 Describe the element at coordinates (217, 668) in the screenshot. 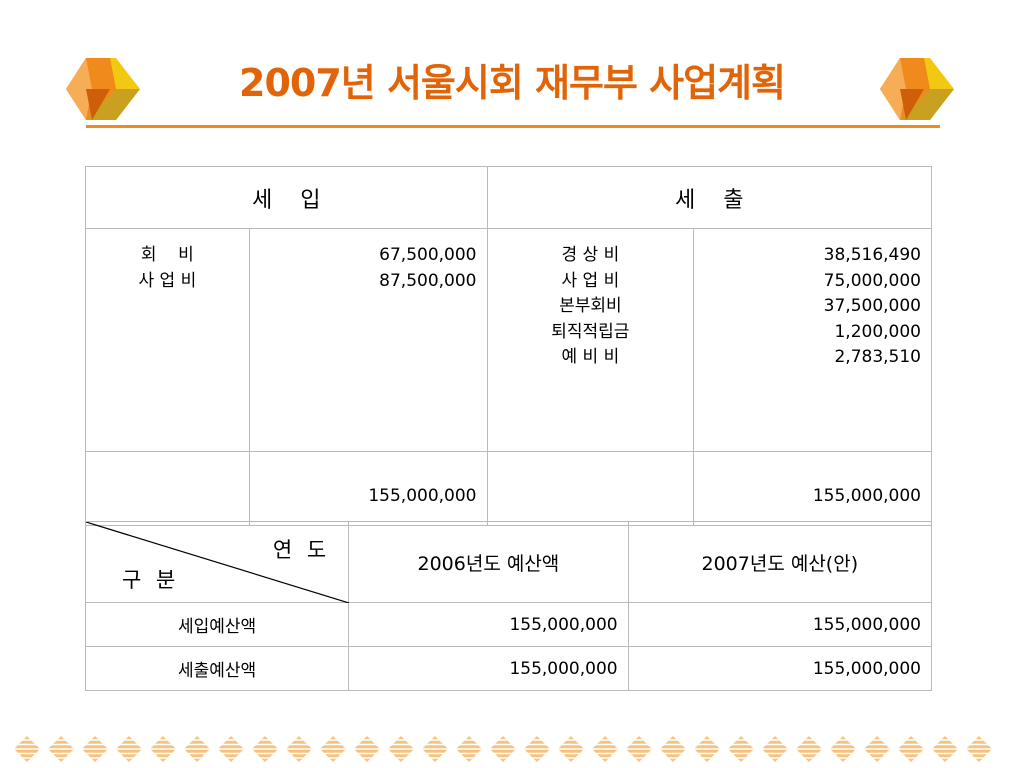

I see `row-label: 세출예산액` at that location.